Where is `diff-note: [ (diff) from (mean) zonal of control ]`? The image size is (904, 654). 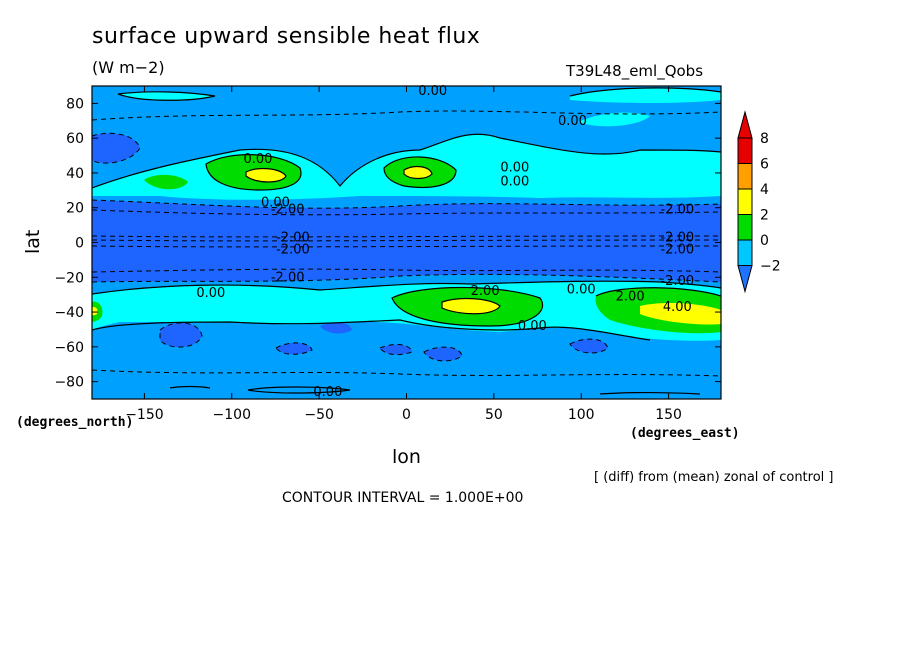 diff-note: [ (diff) from (mean) zonal of control ] is located at coordinates (714, 477).